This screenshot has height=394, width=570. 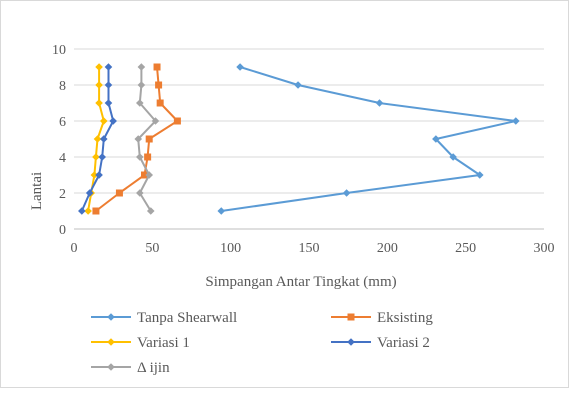 I want to click on legend-item-3: Variasi 2, so click(x=380, y=343).